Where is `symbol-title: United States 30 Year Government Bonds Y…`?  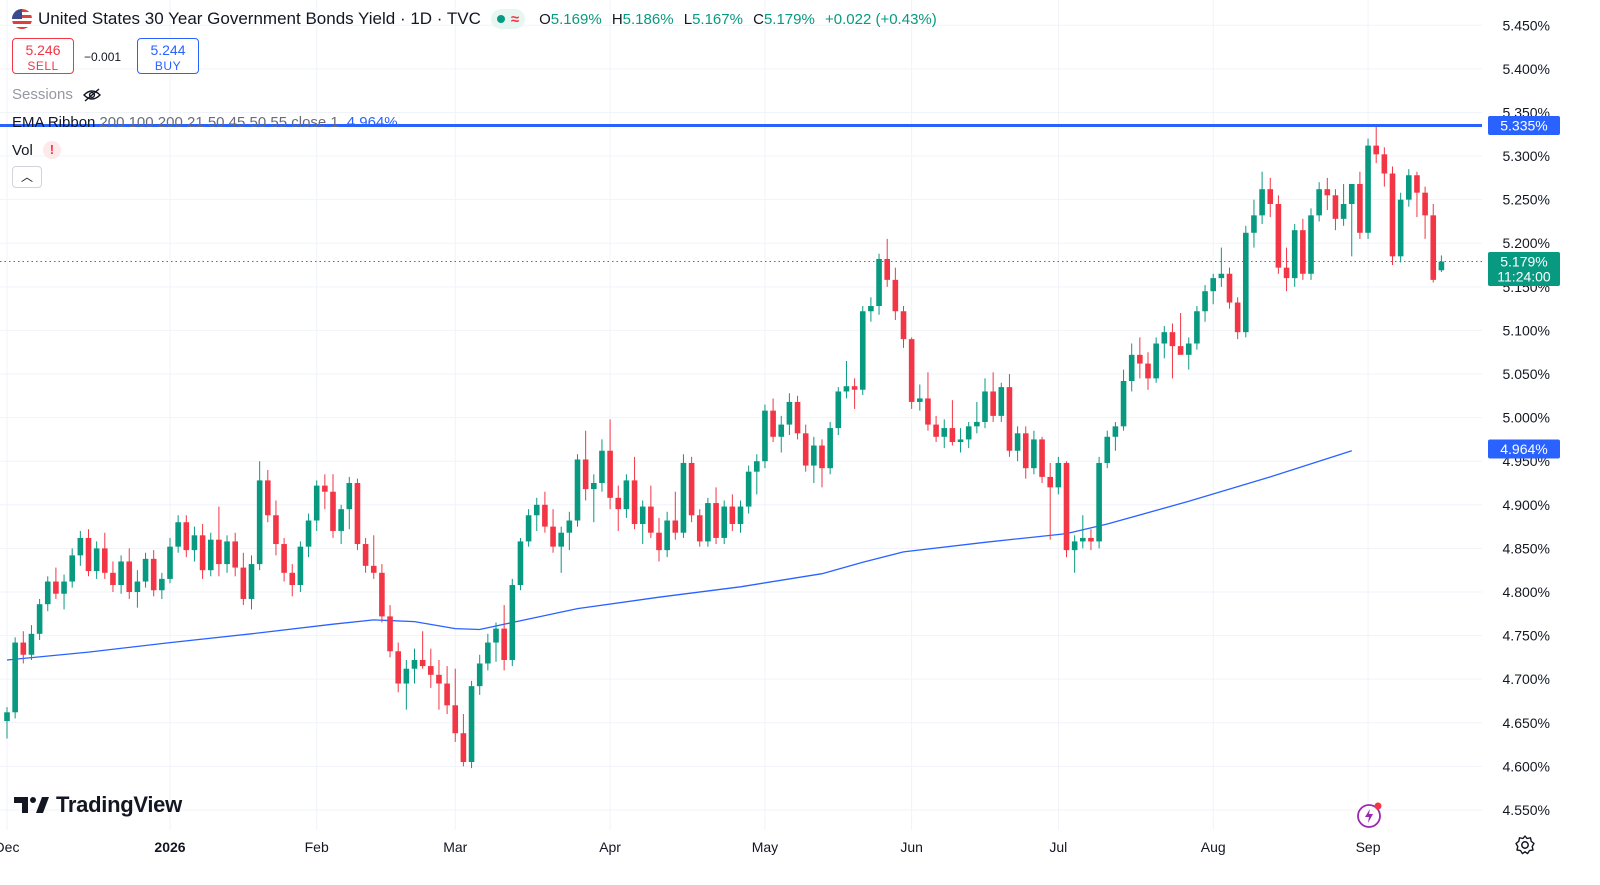
symbol-title: United States 30 Year Government Bonds Y… is located at coordinates (259, 18).